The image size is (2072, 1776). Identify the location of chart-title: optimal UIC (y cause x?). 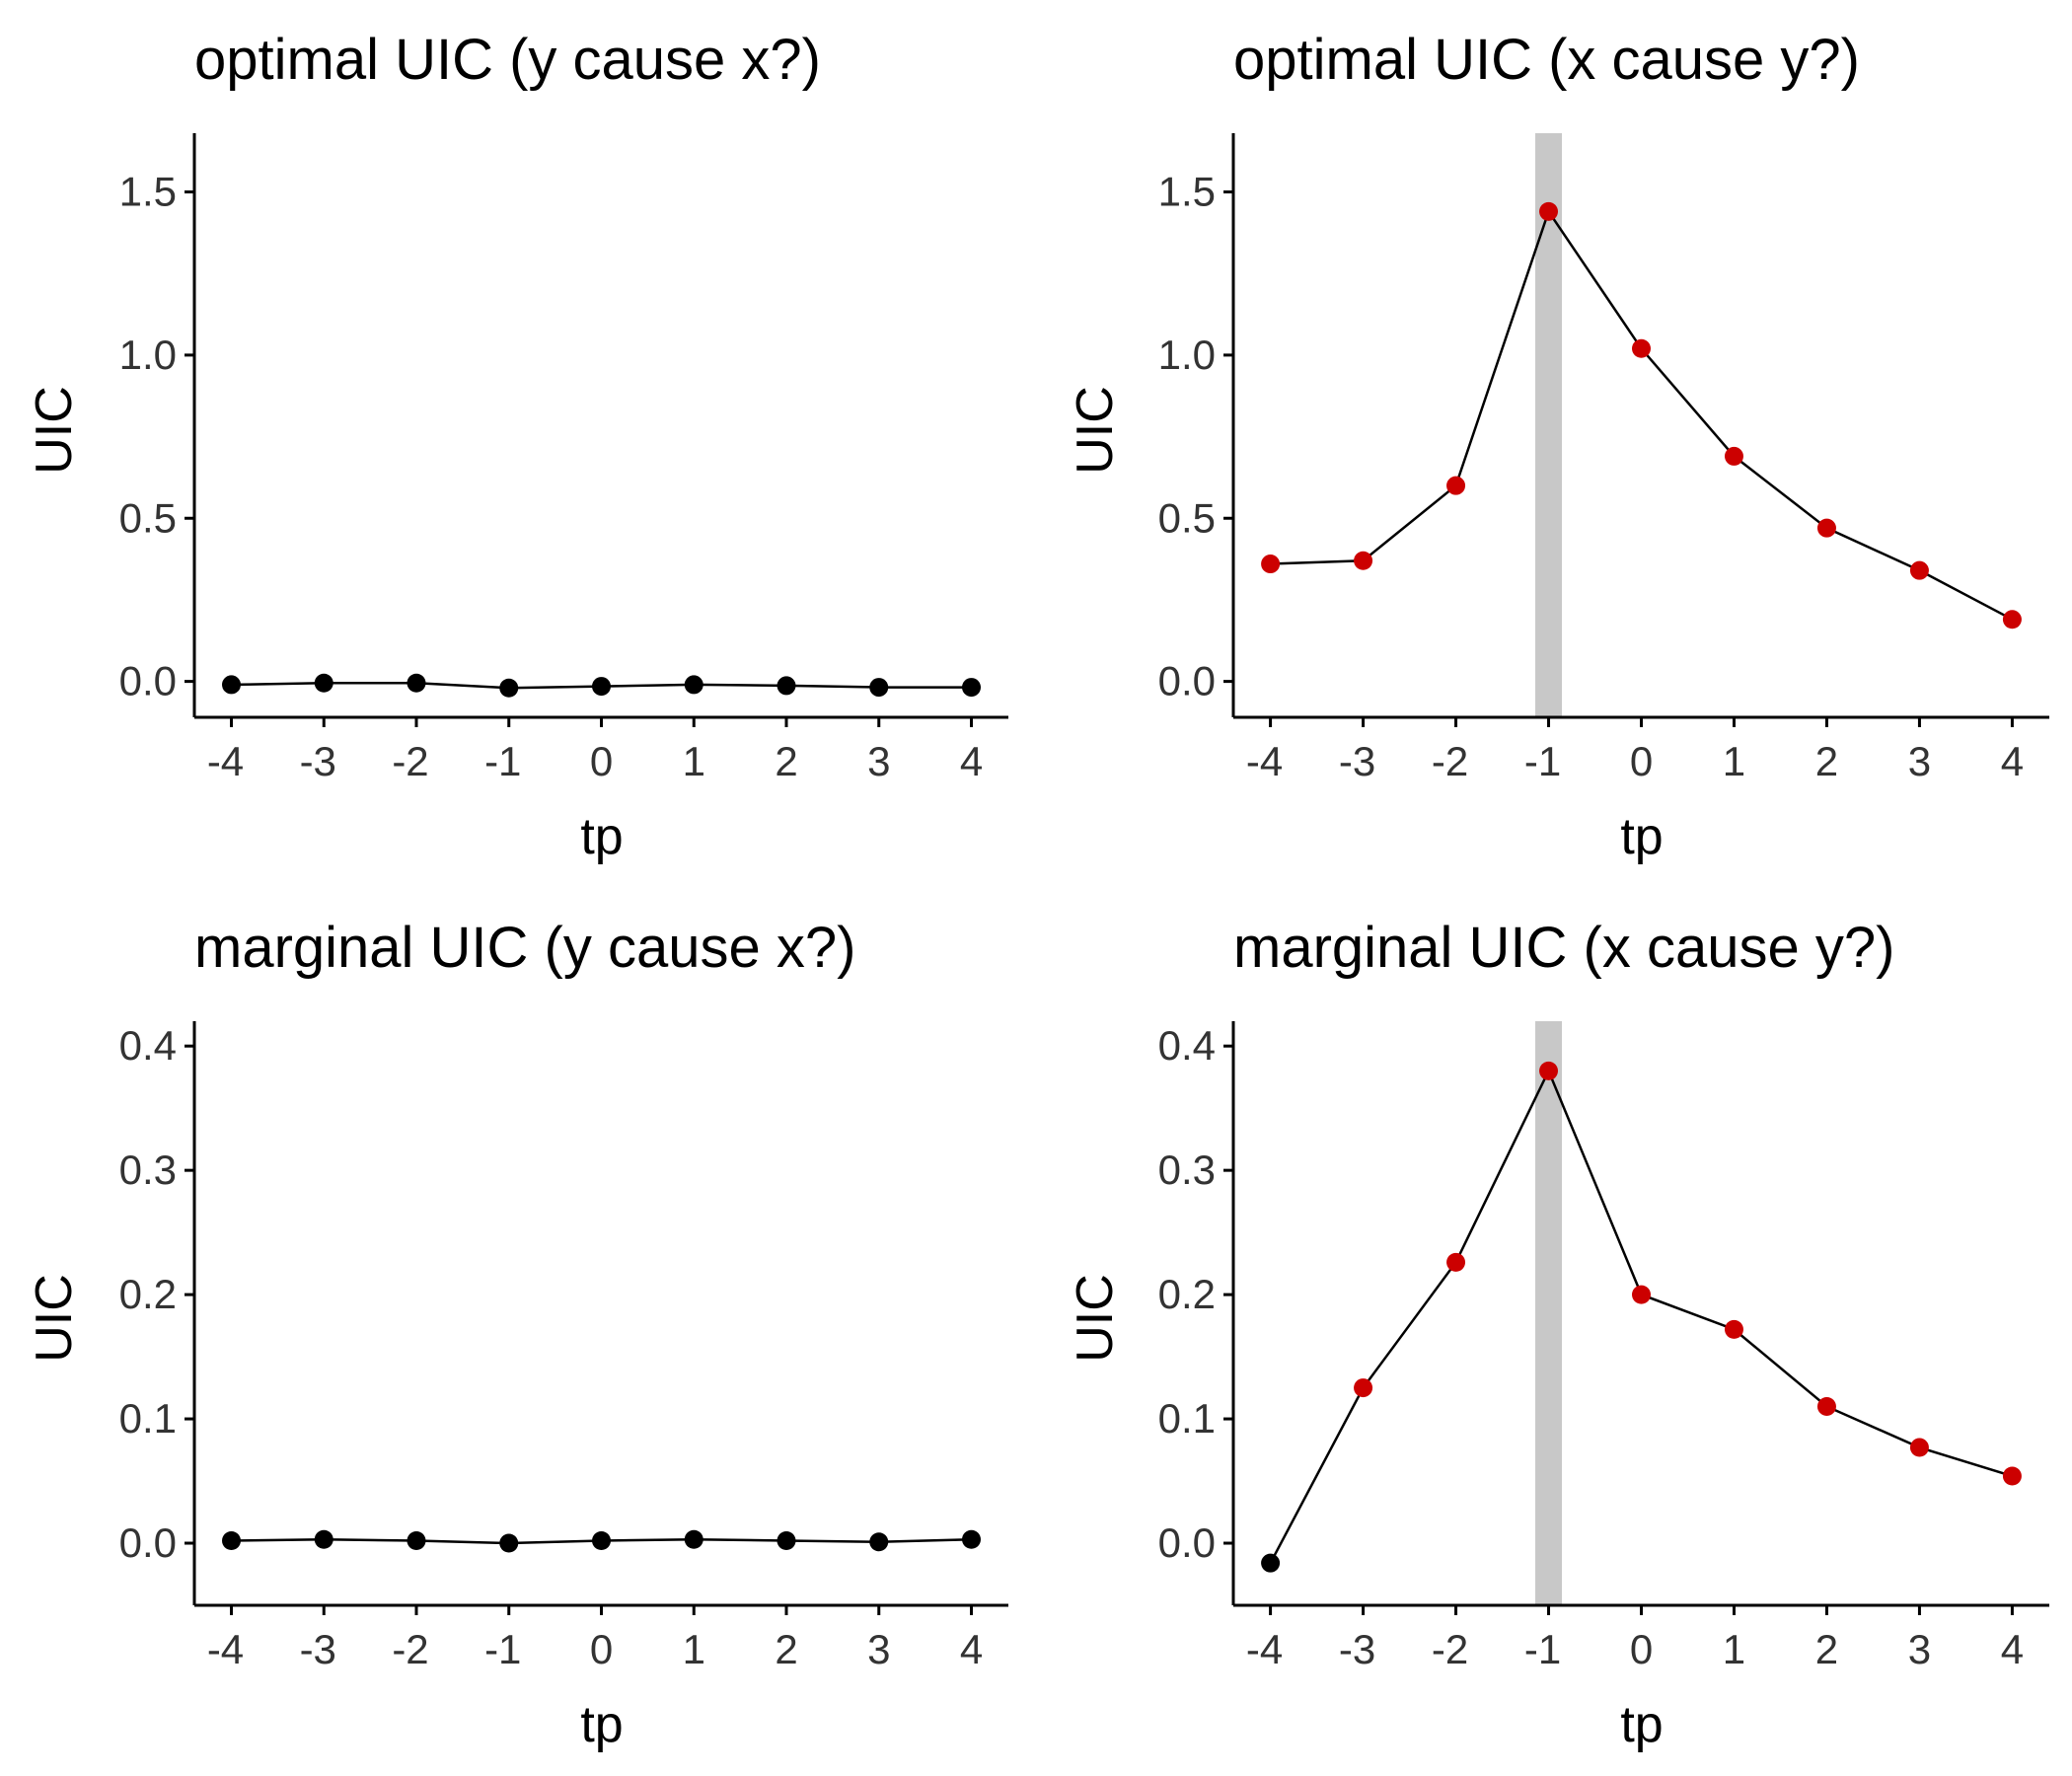
(508, 60).